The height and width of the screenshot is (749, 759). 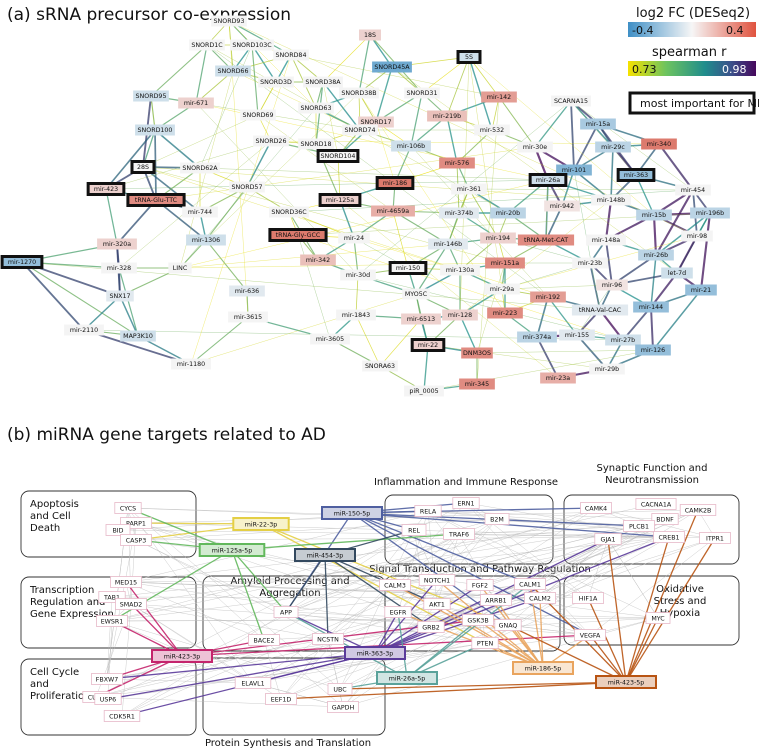 I want to click on gene-plcb1: PLCB1, so click(x=639, y=526).